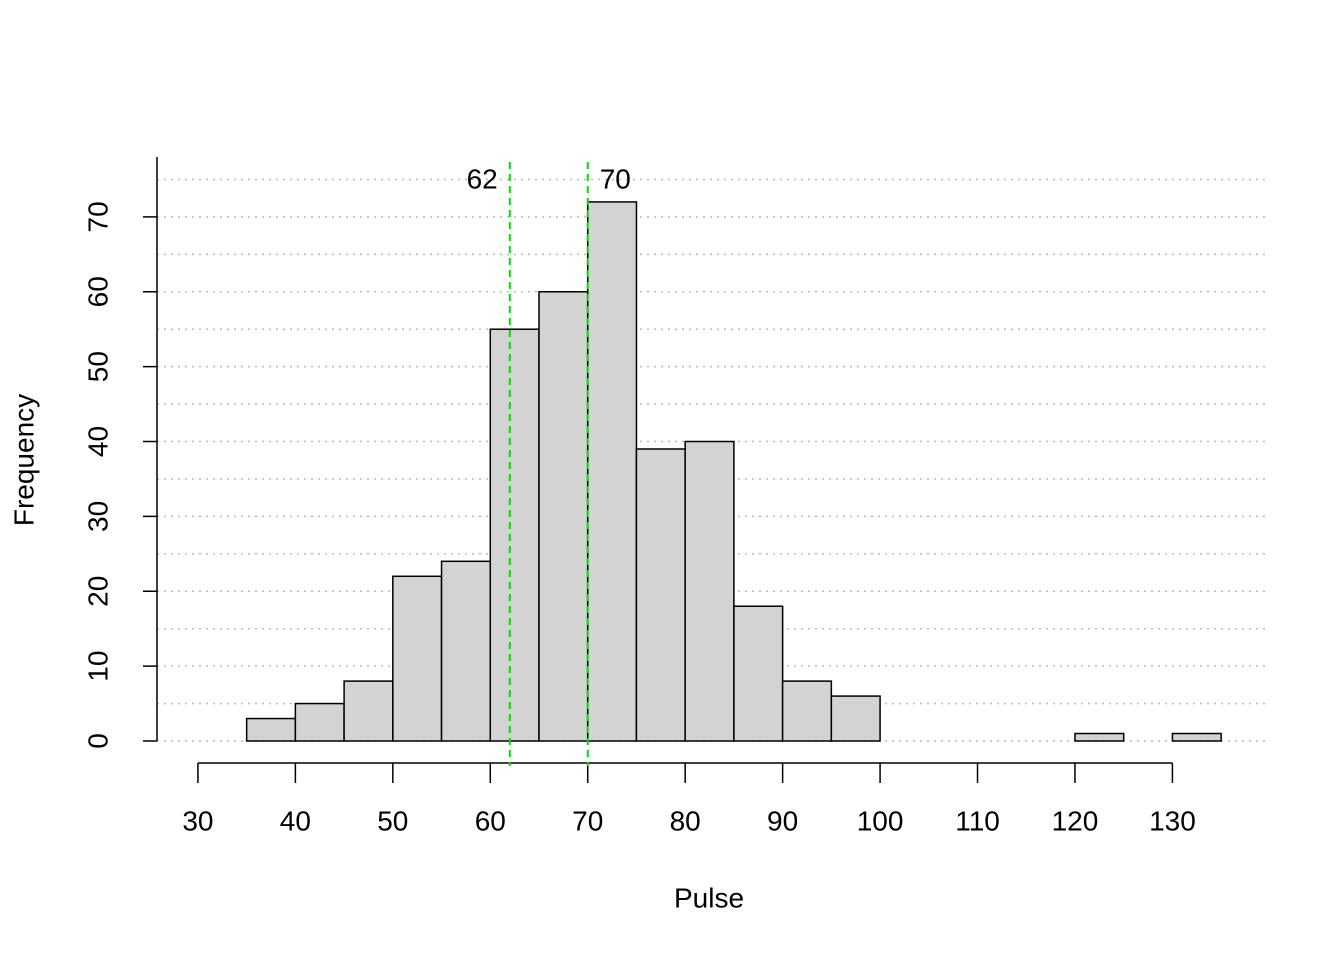 This screenshot has height=960, width=1344. Describe the element at coordinates (880, 820) in the screenshot. I see `x-tick-label: 100` at that location.